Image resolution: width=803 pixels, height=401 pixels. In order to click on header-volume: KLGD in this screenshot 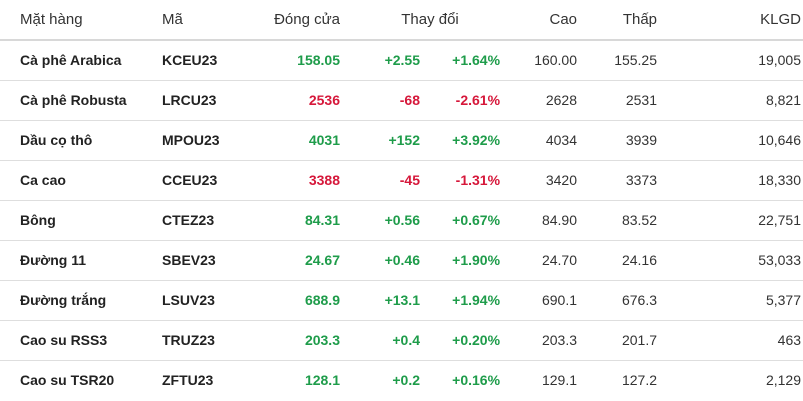, I will do `click(730, 20)`.